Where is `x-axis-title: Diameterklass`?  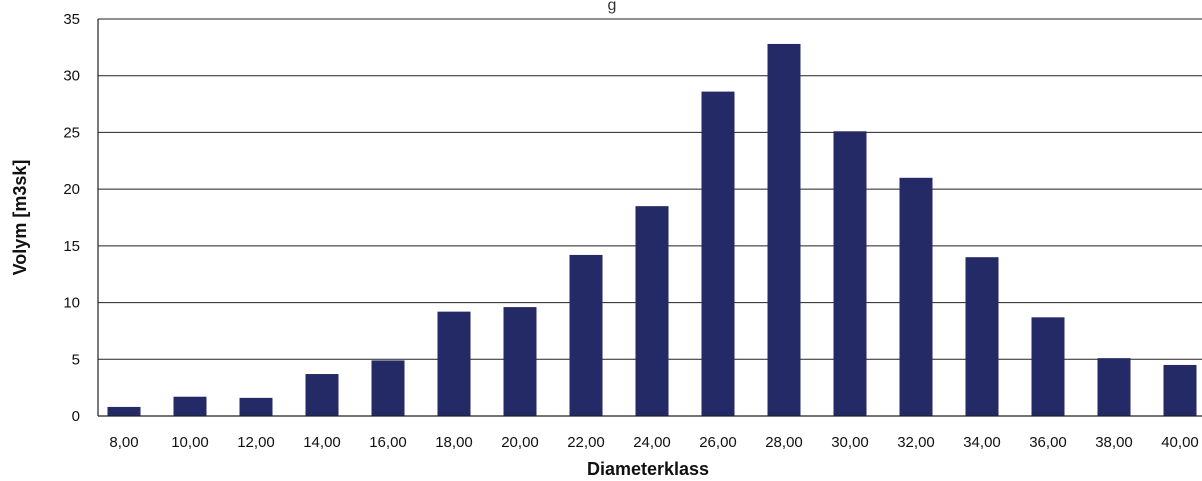
x-axis-title: Diameterklass is located at coordinates (648, 469).